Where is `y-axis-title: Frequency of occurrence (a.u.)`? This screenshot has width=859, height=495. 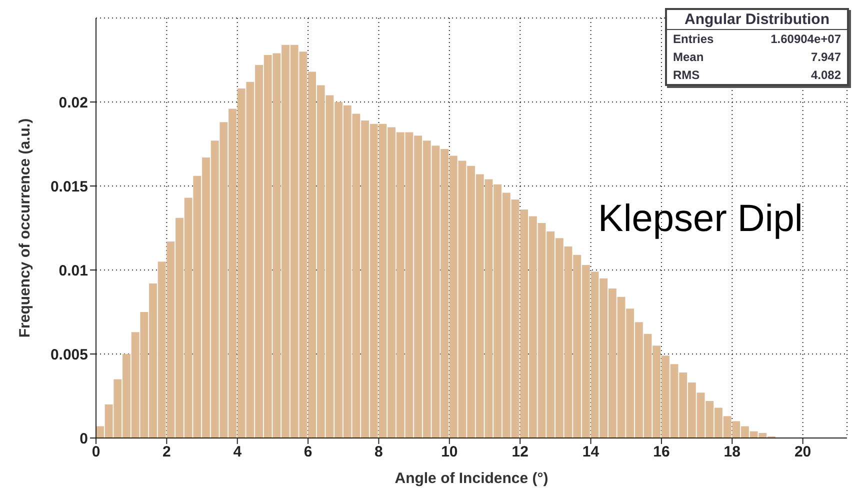
y-axis-title: Frequency of occurrence (a.u.) is located at coordinates (25, 228).